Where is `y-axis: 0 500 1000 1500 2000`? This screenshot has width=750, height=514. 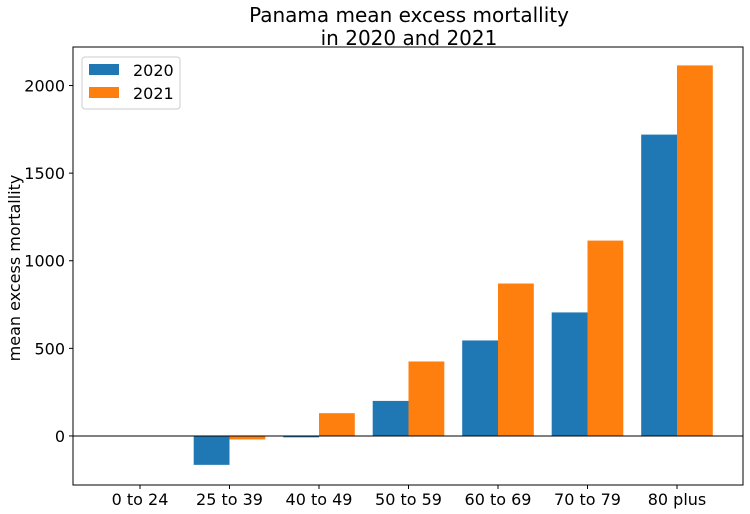
y-axis: 0 500 1000 1500 2000 is located at coordinates (48, 261).